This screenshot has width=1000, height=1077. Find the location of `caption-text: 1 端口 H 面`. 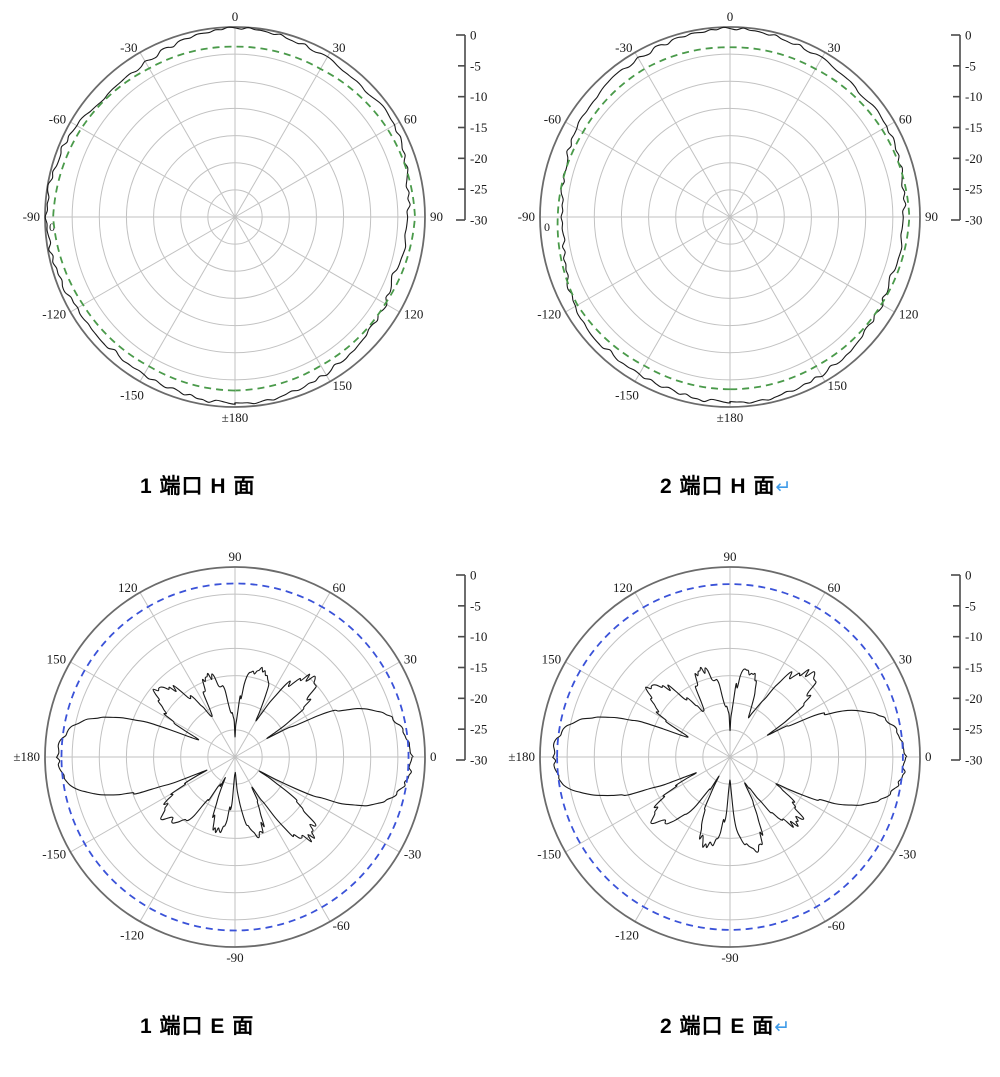

caption-text: 1 端口 H 面 is located at coordinates (198, 486).